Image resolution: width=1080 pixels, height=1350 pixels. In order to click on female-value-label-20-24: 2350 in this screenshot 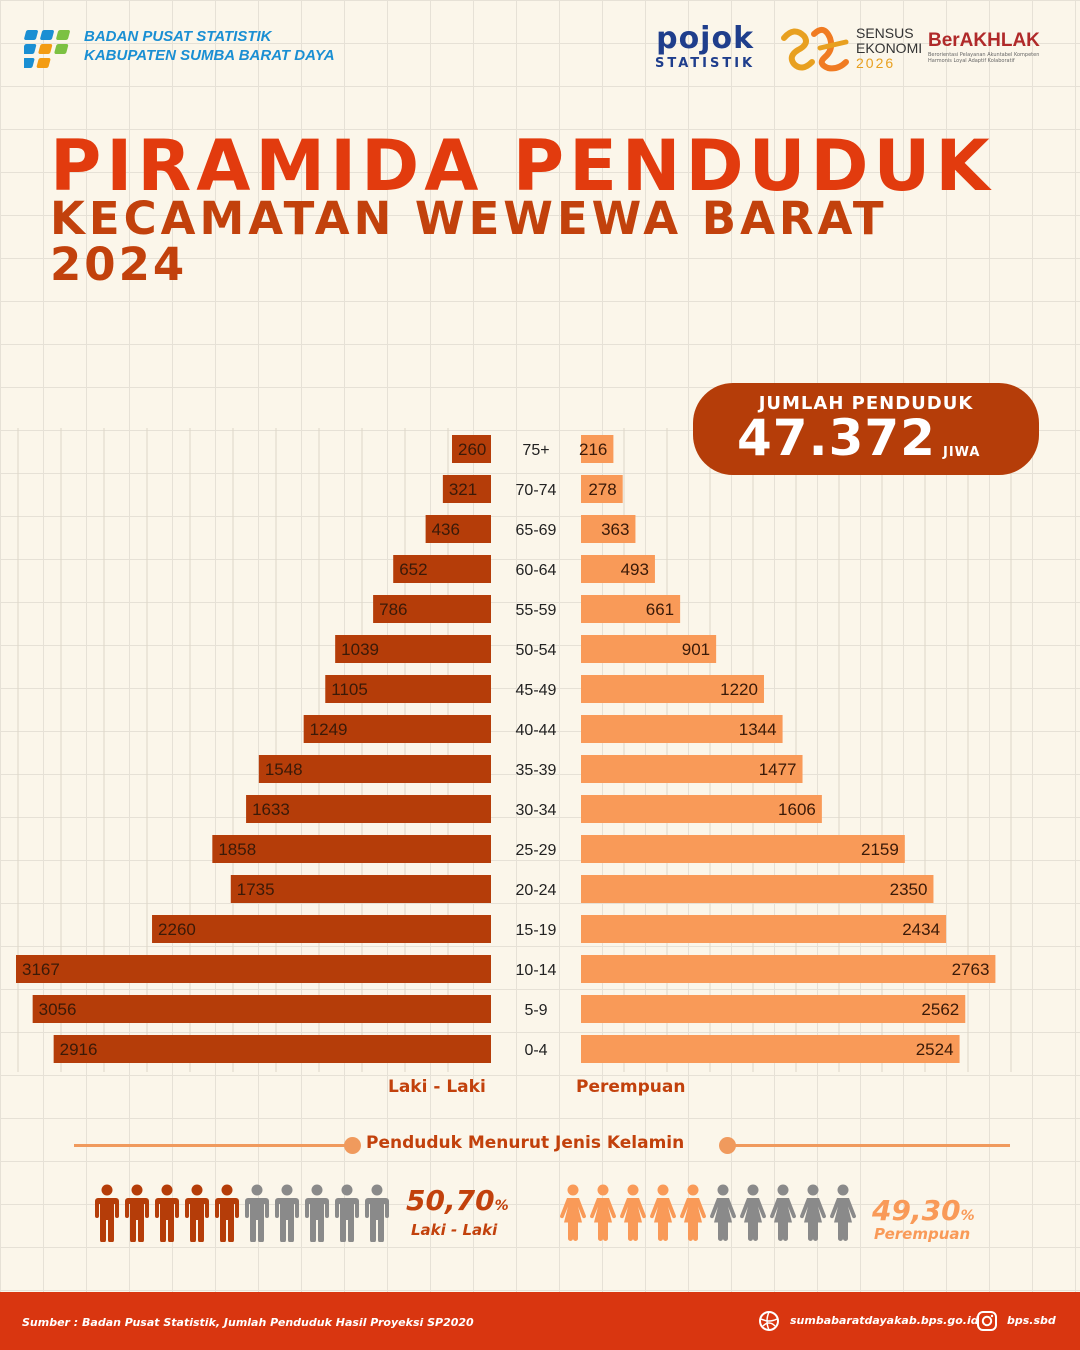, I will do `click(909, 889)`.